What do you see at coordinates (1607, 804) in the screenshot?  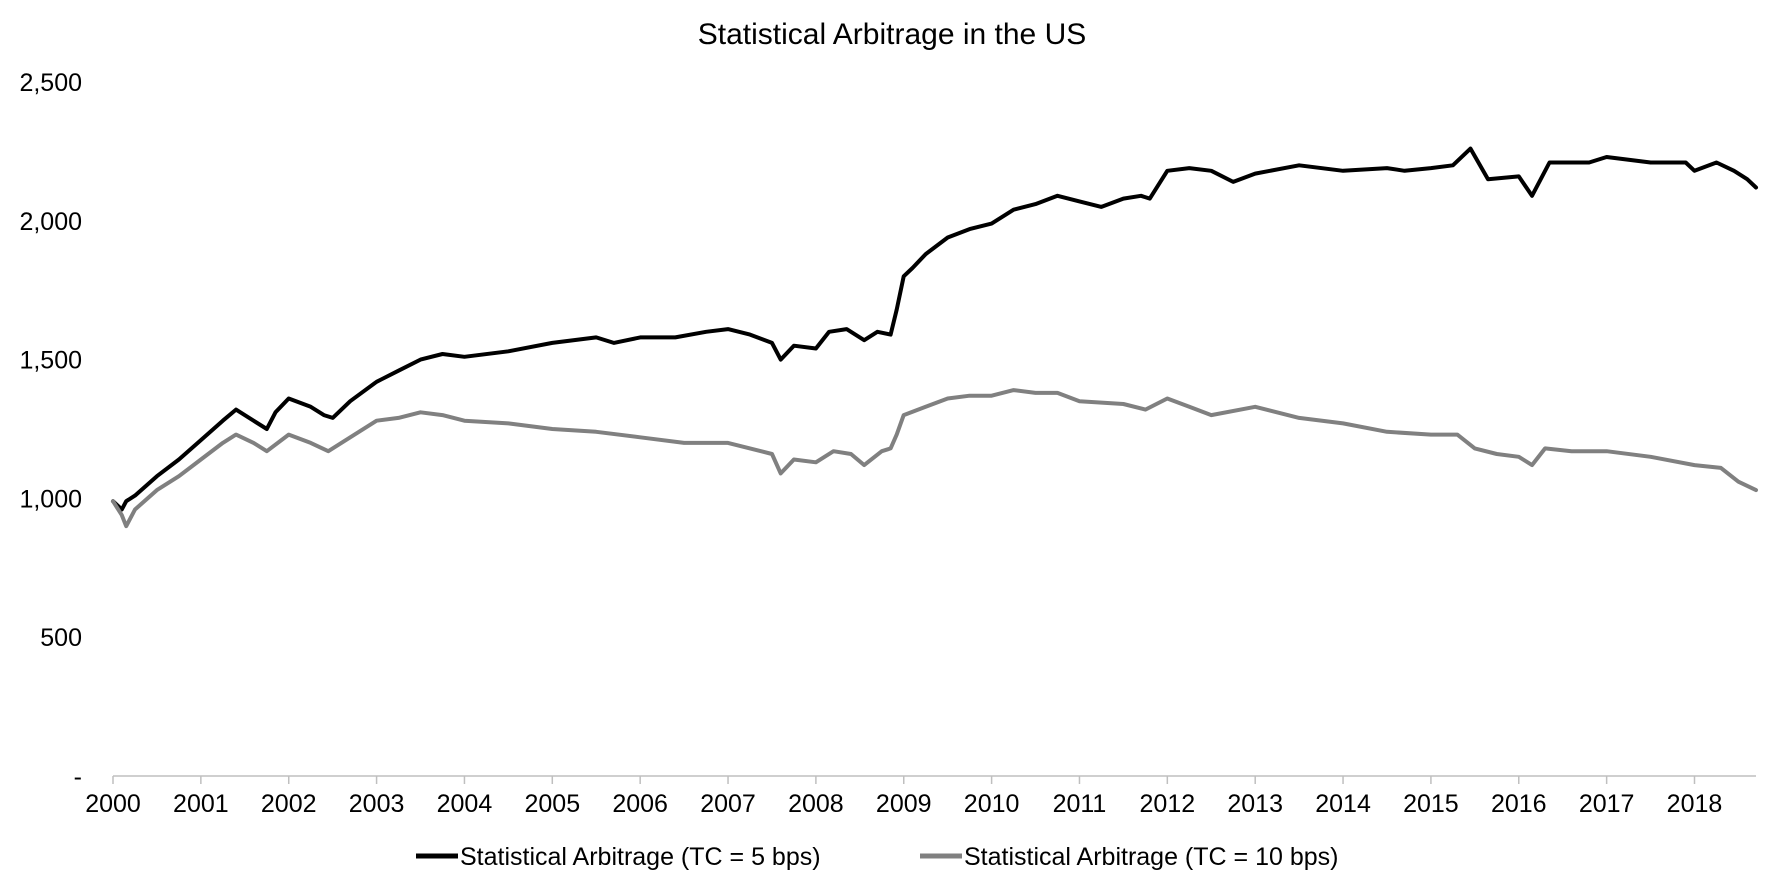 I see `x-tick-label: 2017` at bounding box center [1607, 804].